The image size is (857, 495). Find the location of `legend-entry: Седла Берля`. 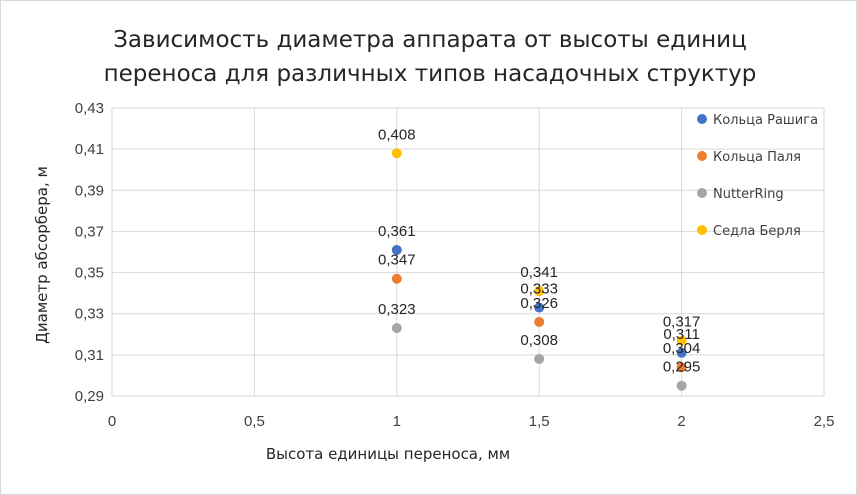

legend-entry: Седла Берля is located at coordinates (757, 231).